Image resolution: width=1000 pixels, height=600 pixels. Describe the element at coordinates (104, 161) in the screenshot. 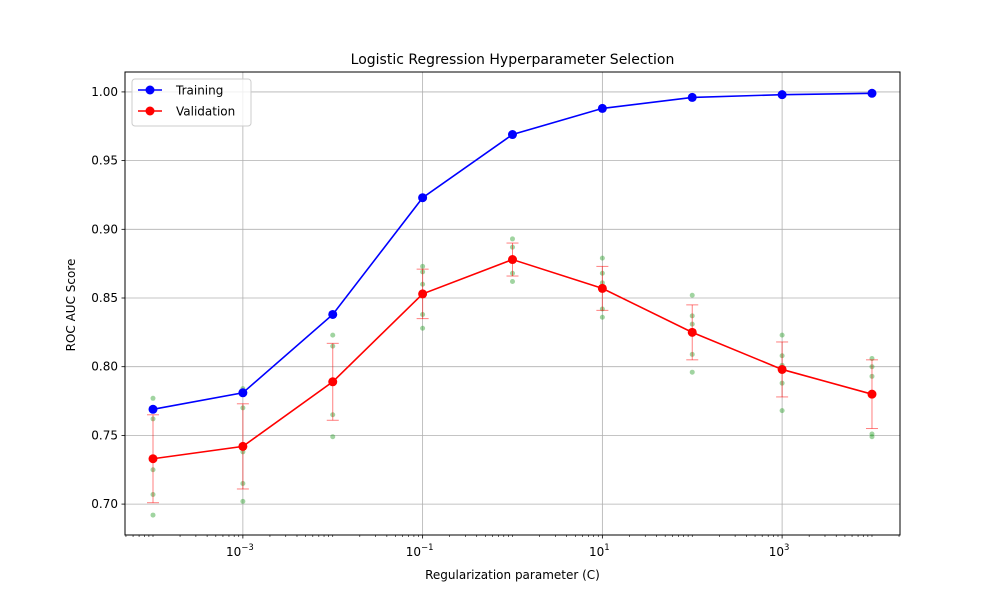

I see `y-tick-label: 0.95` at that location.